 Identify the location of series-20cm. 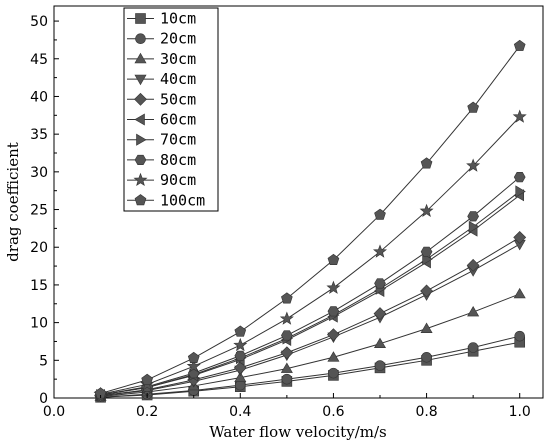
(310, 366).